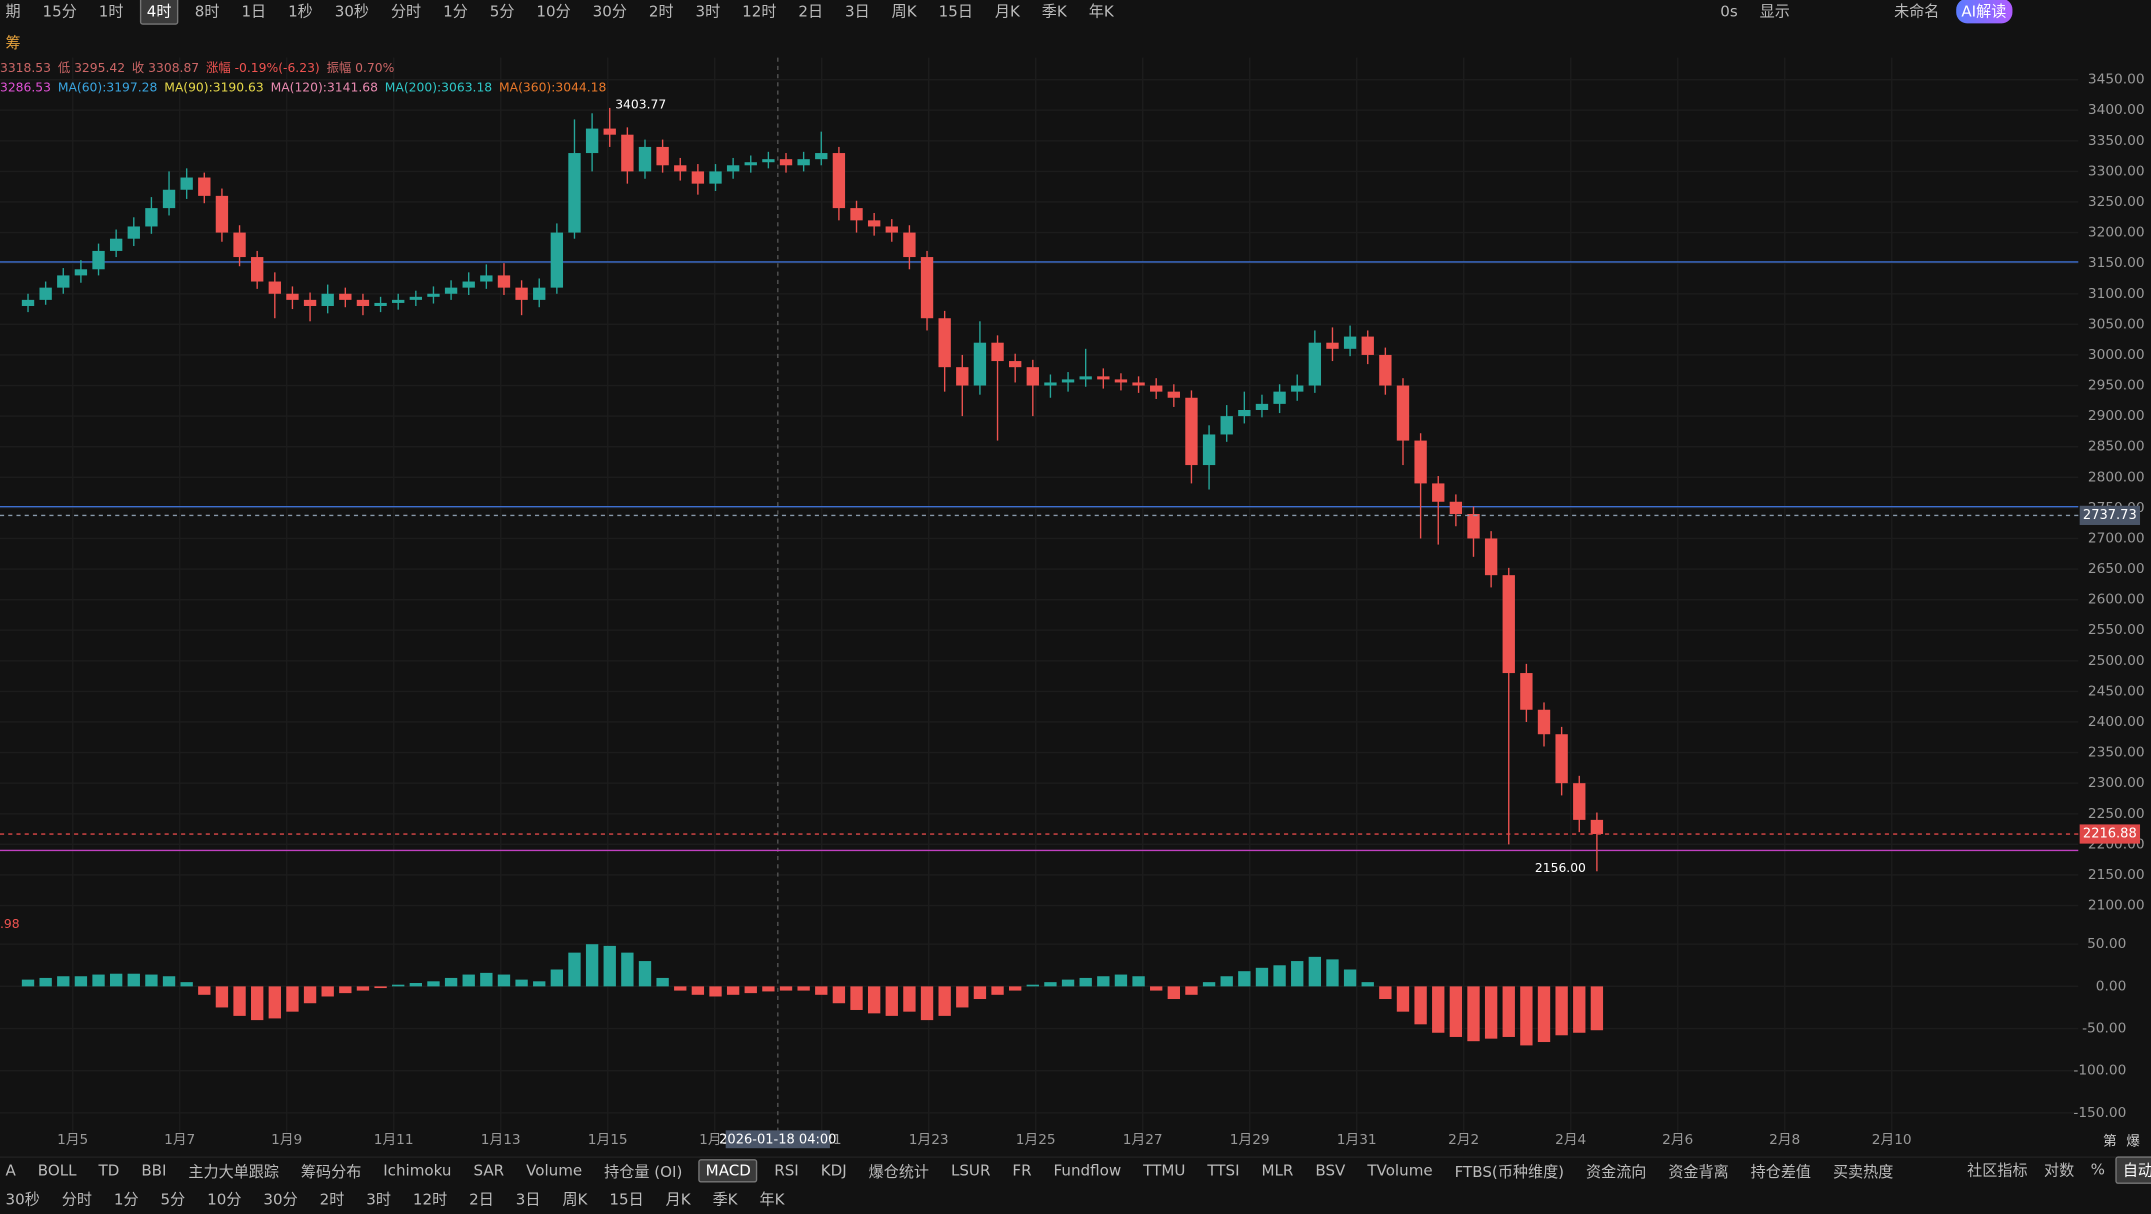 The height and width of the screenshot is (1214, 2151). Describe the element at coordinates (378, 1199) in the screenshot. I see `bottom-timeframe: 3时` at that location.